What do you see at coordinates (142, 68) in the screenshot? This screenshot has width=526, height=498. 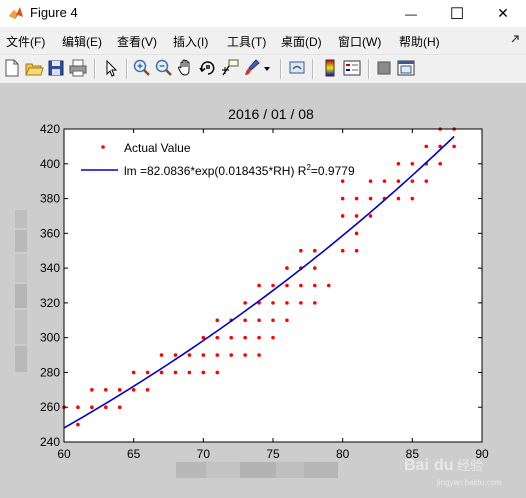 I see `zoom-in-icon` at bounding box center [142, 68].